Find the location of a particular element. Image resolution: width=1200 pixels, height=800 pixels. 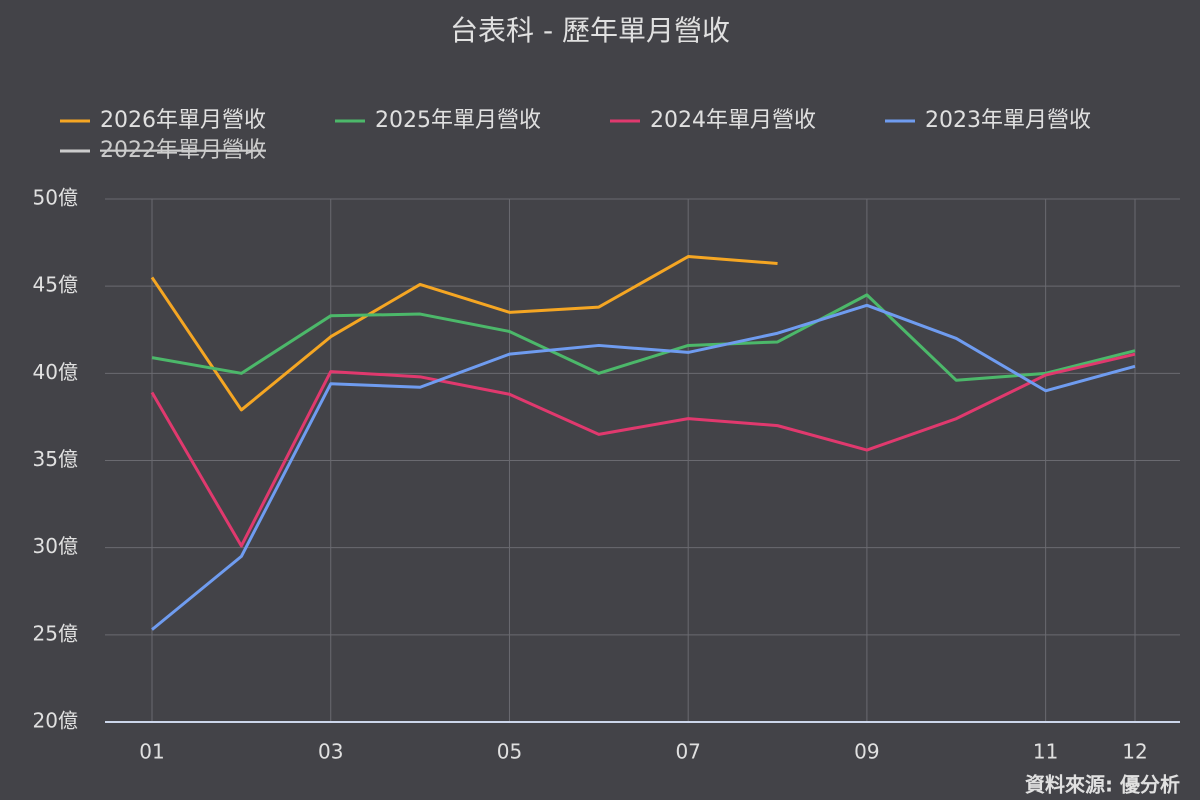

chart-title: 台表科 - 歷年單月營收 is located at coordinates (590, 30).